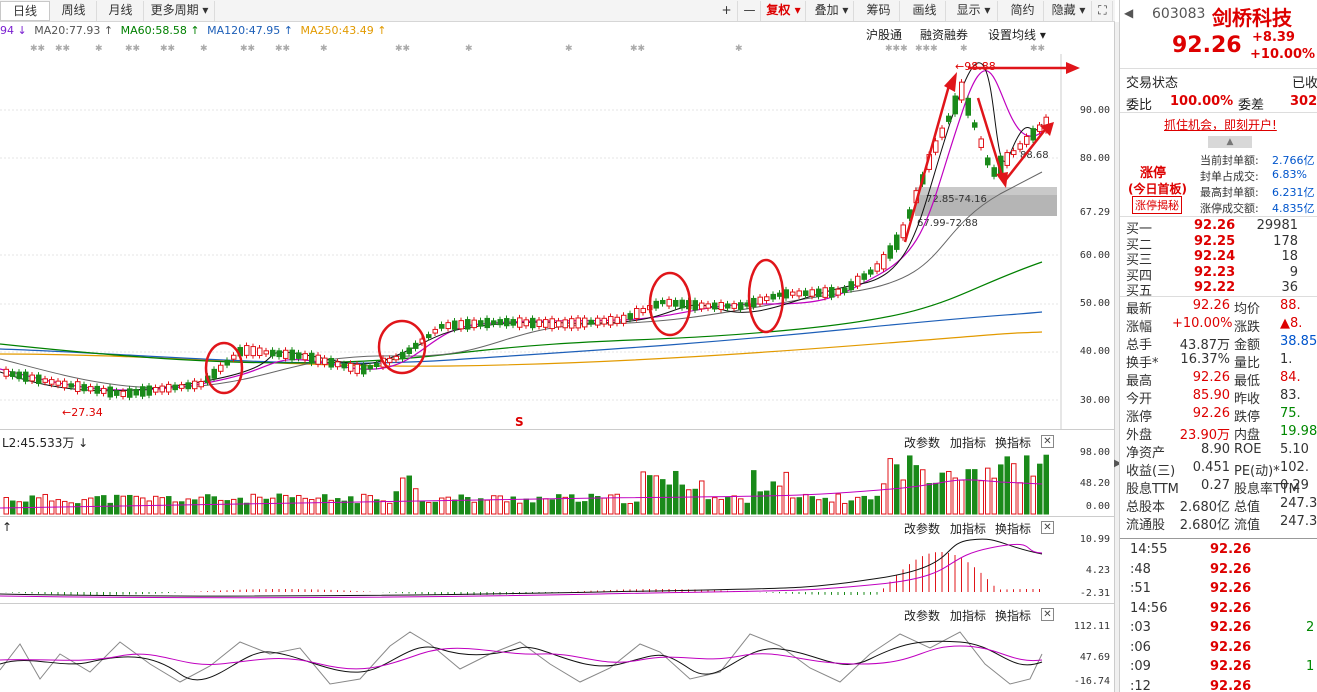  What do you see at coordinates (832, 11) in the screenshot?
I see `overlay-dropdown: 叠加 ▾` at bounding box center [832, 11].